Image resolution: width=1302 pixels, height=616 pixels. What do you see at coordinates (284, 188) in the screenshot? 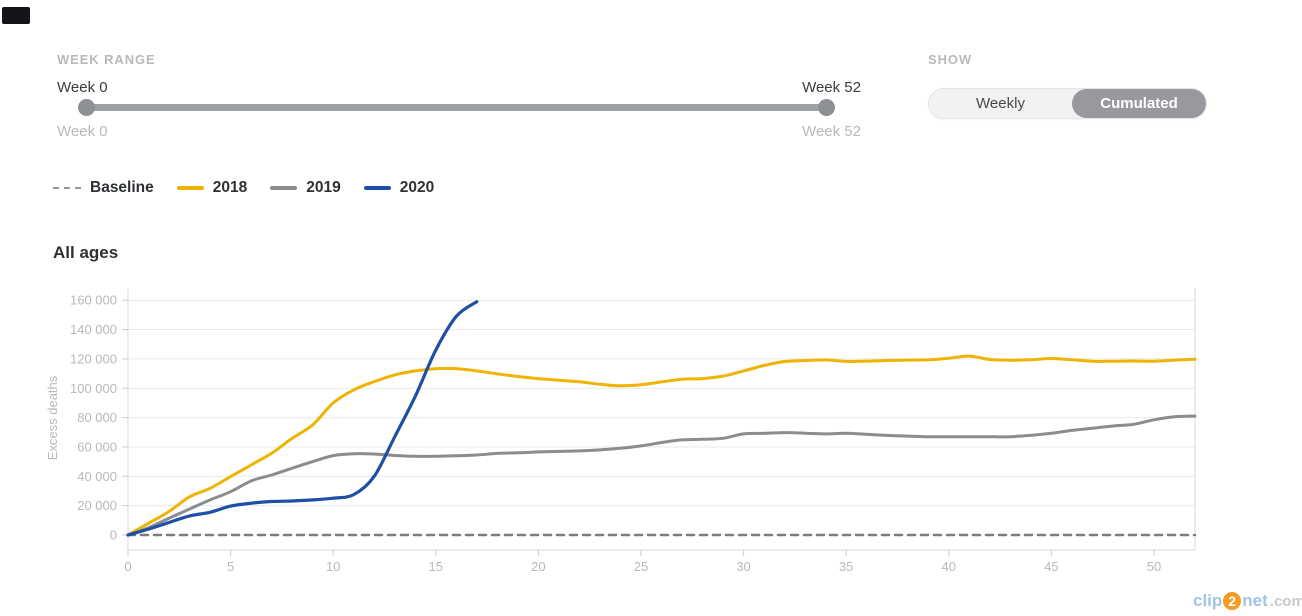
I see `series-2019-swatch` at bounding box center [284, 188].